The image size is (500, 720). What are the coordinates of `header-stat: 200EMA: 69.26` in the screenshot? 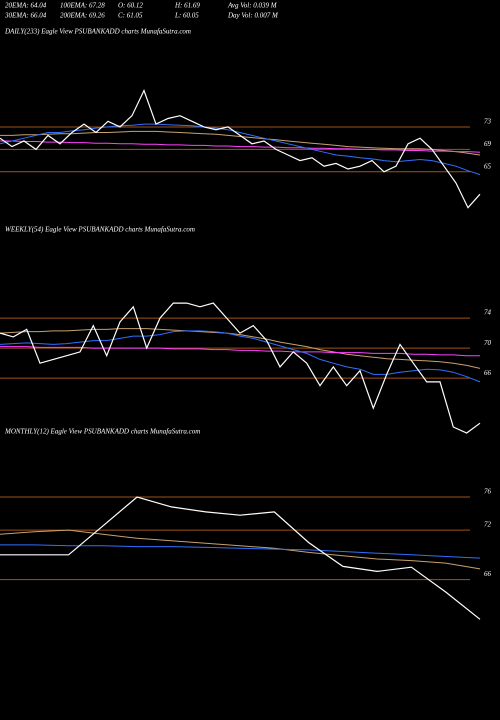 It's located at (82, 16).